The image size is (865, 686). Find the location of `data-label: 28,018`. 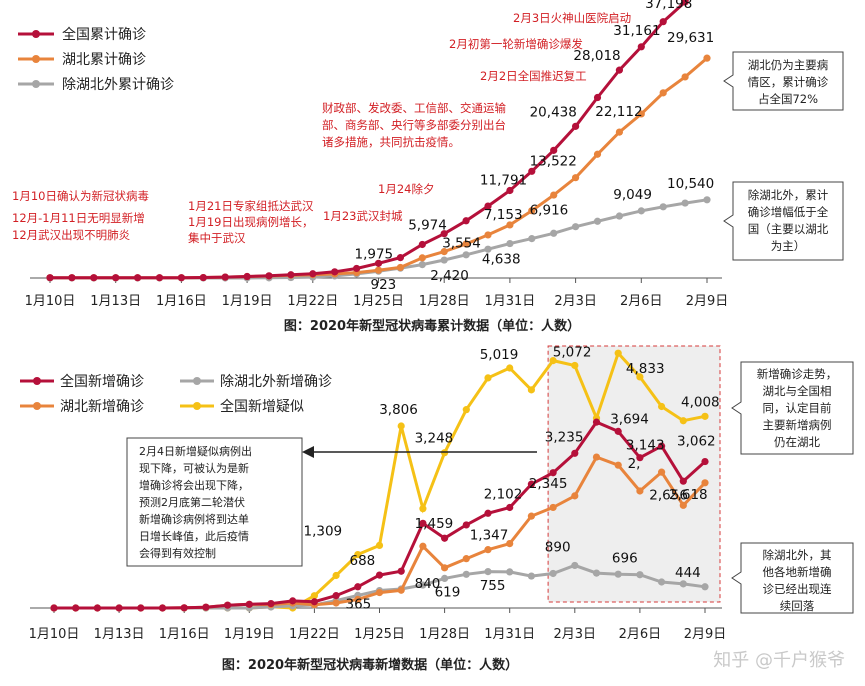

data-label: 28,018 is located at coordinates (596, 56).